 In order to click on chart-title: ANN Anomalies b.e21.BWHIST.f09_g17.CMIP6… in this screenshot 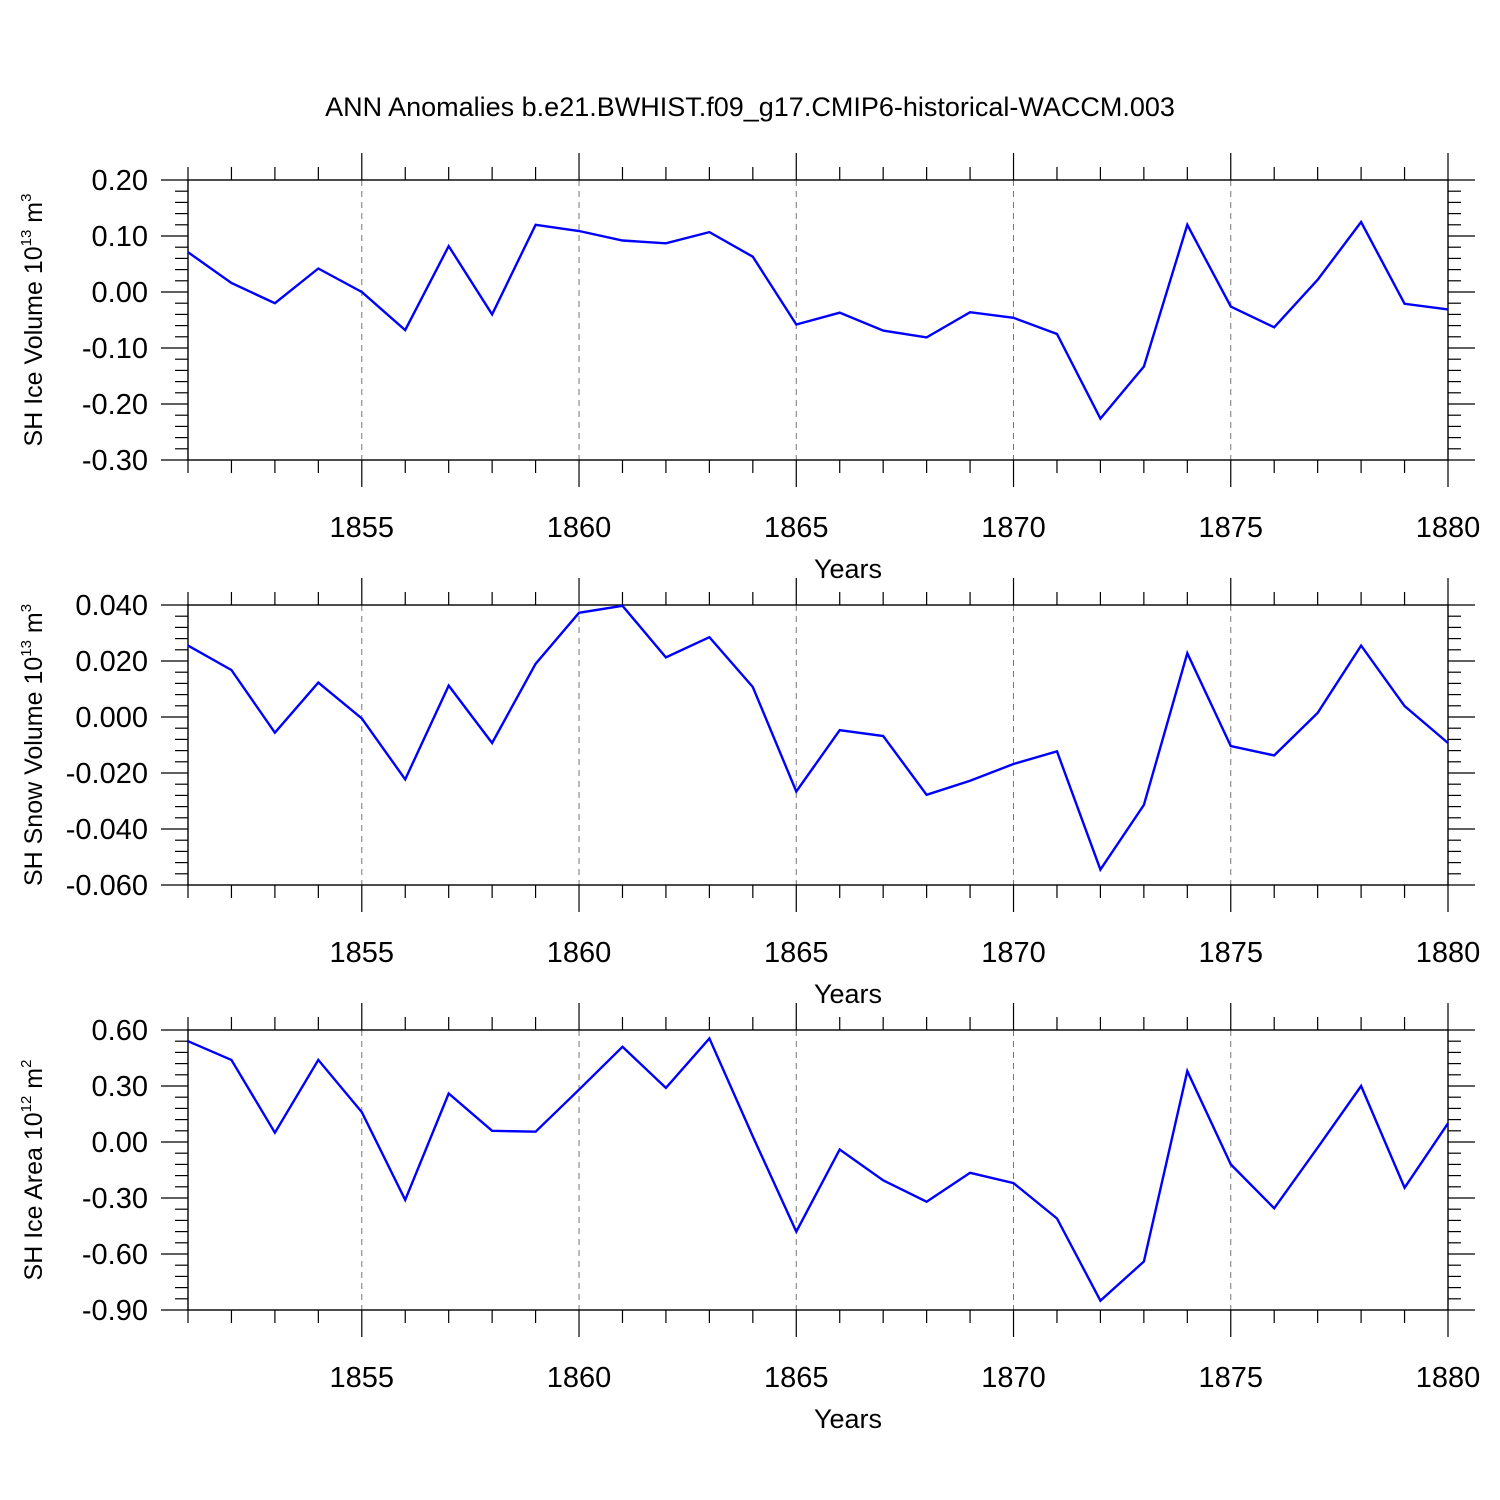, I will do `click(750, 107)`.